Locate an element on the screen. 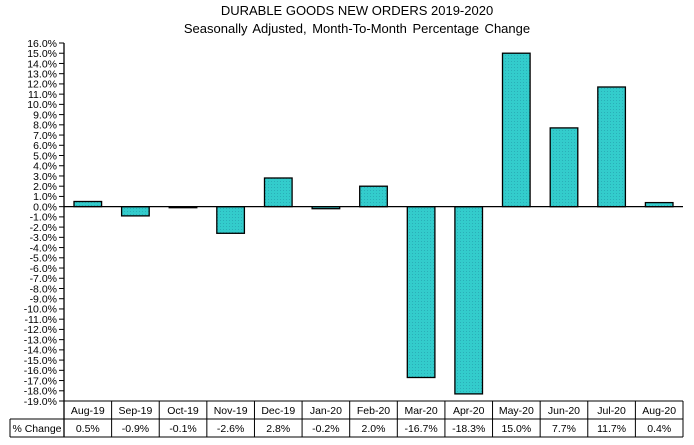  x-tick-label: Jan-20 is located at coordinates (326, 411).